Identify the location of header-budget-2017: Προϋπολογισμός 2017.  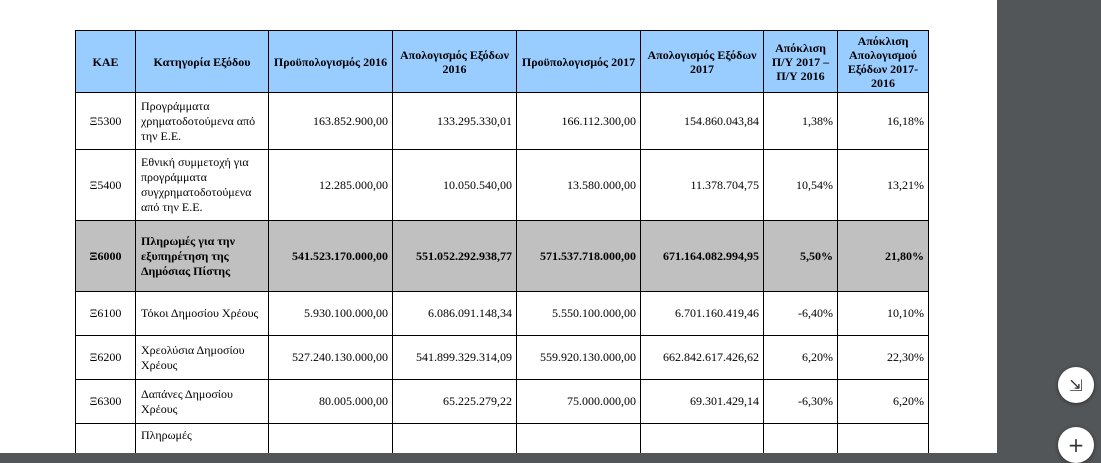
(578, 61).